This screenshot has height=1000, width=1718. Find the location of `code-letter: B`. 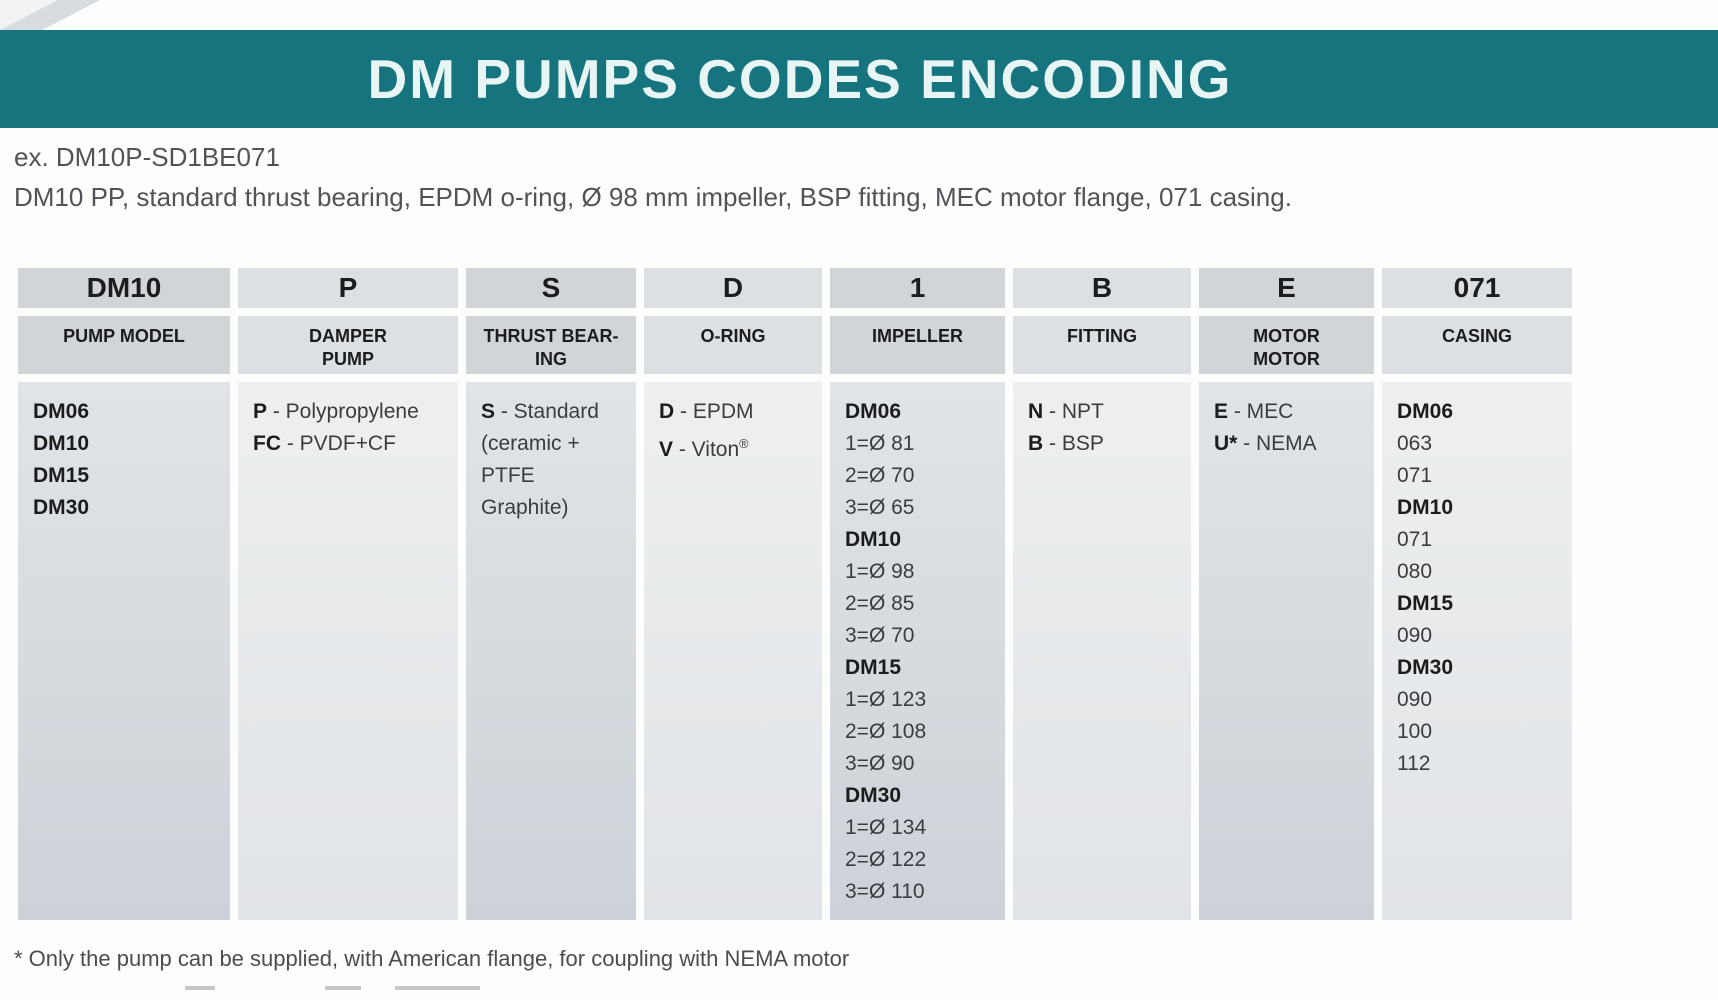

code-letter: B is located at coordinates (1036, 443).